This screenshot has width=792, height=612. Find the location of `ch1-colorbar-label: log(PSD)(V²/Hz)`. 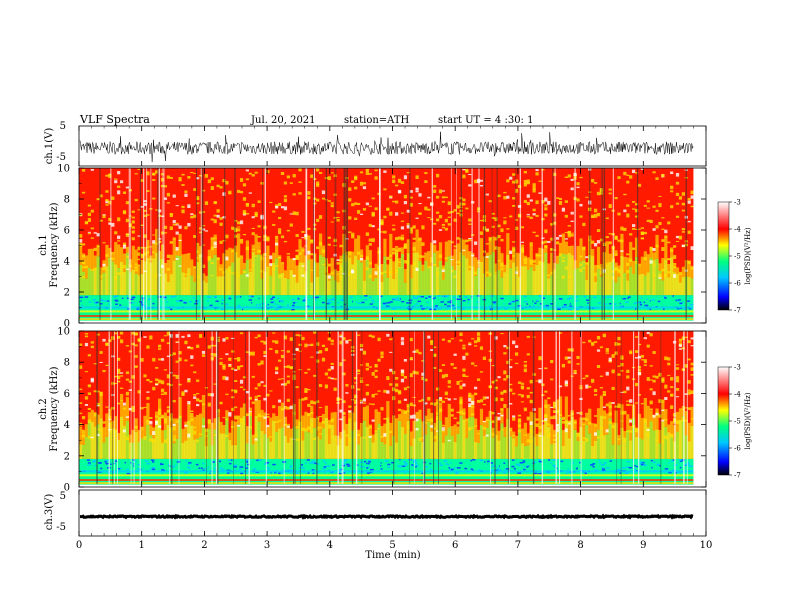

ch1-colorbar-label: log(PSD)(V²/Hz) is located at coordinates (748, 255).